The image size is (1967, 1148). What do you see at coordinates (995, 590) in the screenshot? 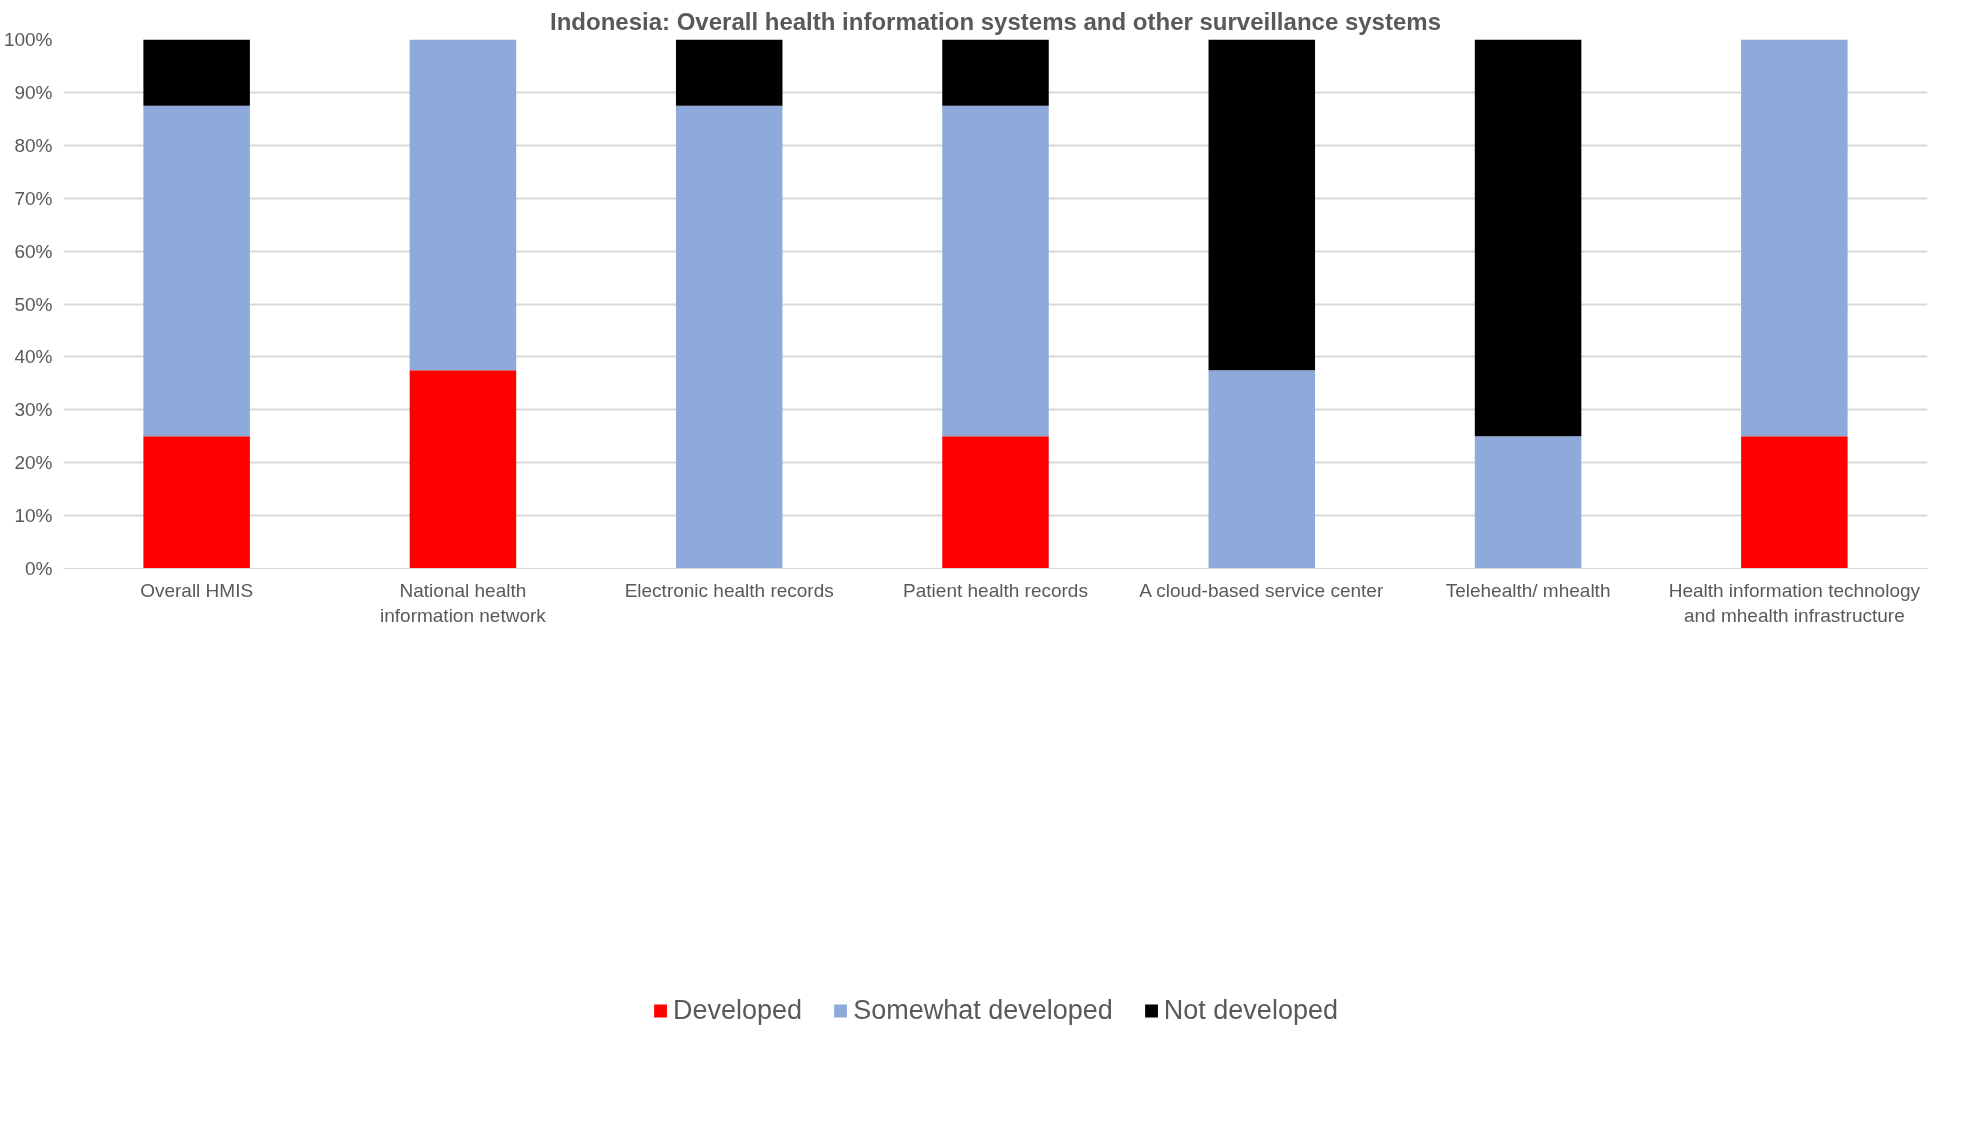
I see `x-tick-label: Patient health records` at bounding box center [995, 590].